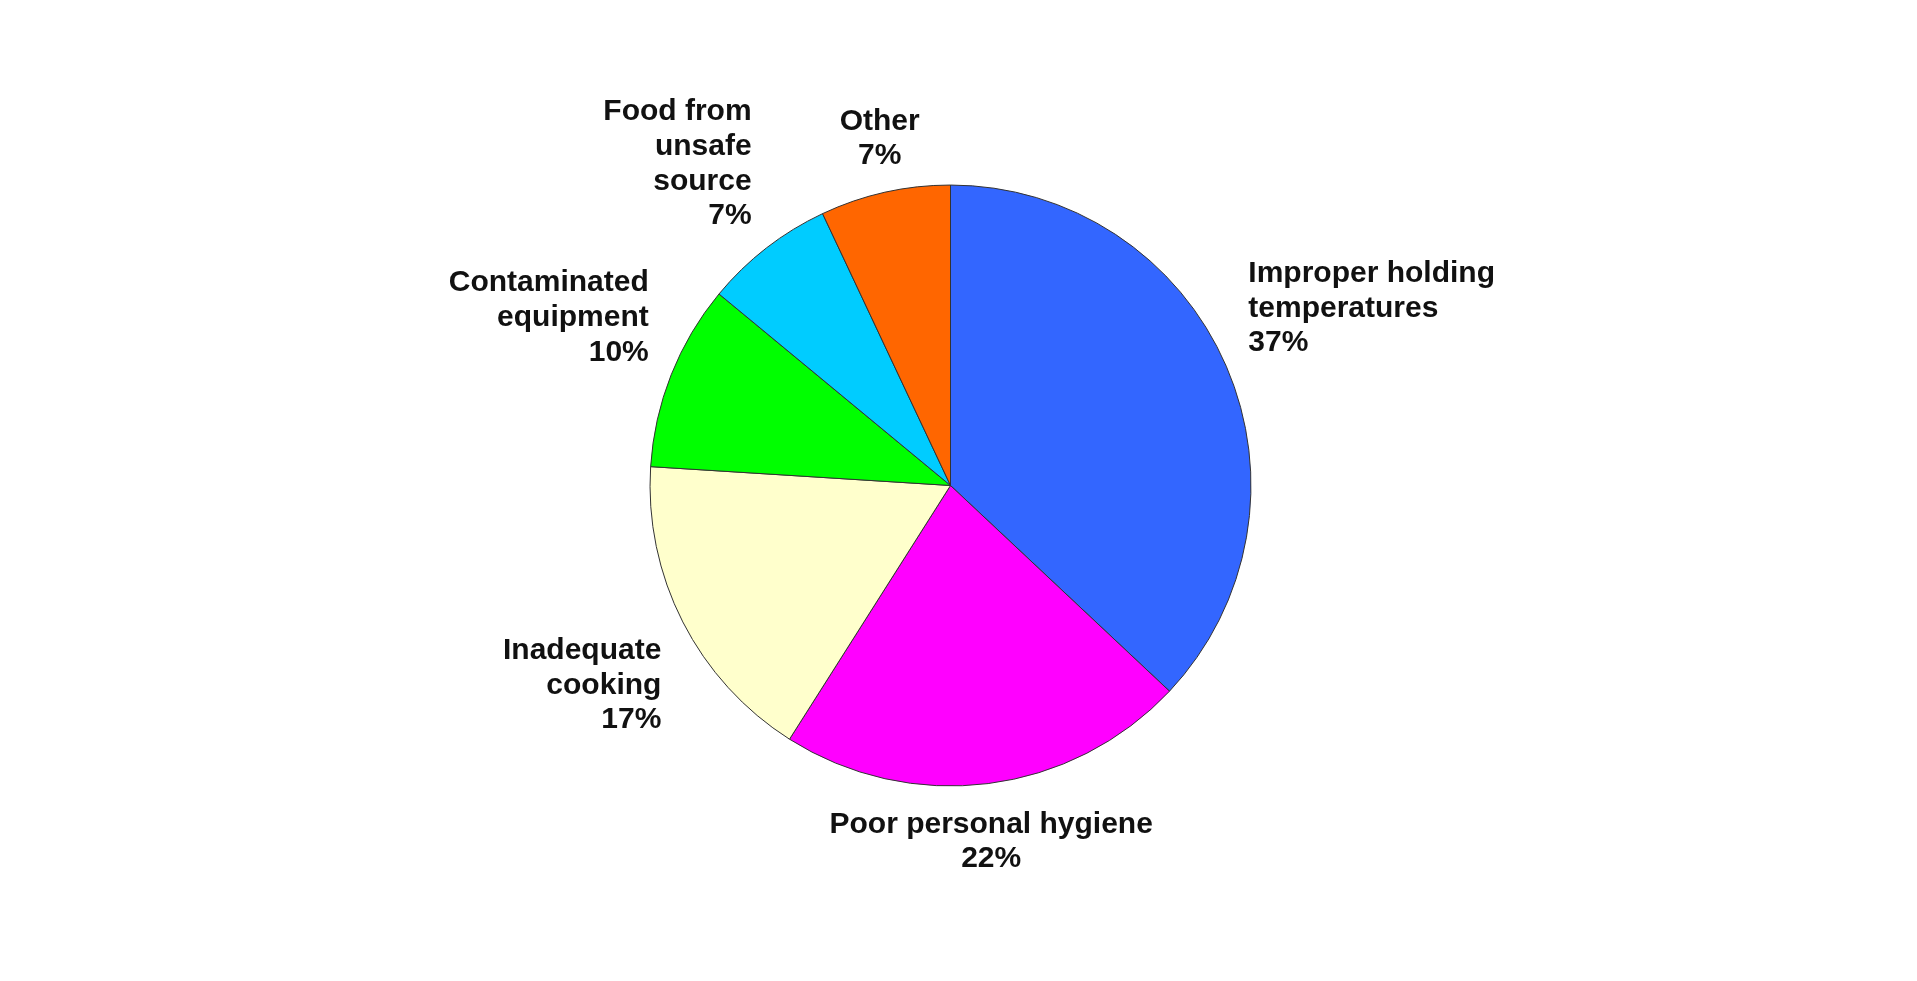  I want to click on slice-label: Contaminated equipment, so click(548, 298).